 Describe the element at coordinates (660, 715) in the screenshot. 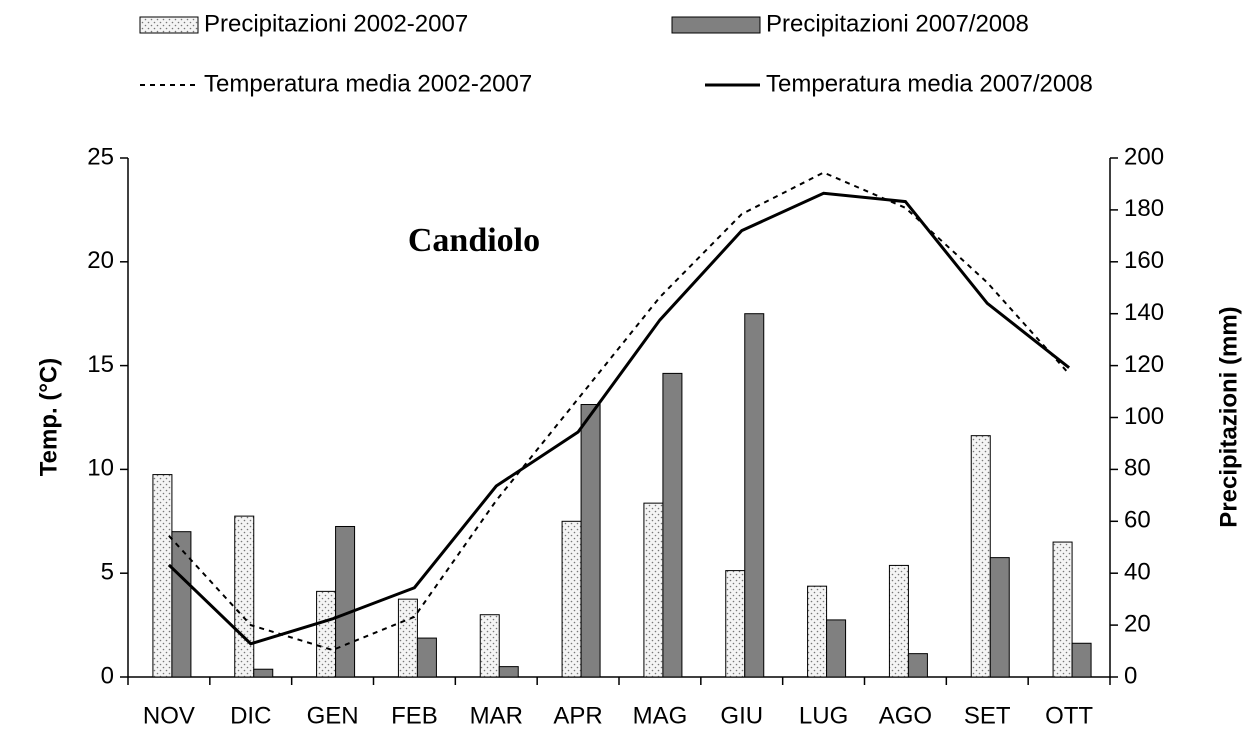

I see `x-tick-label: MAG` at that location.